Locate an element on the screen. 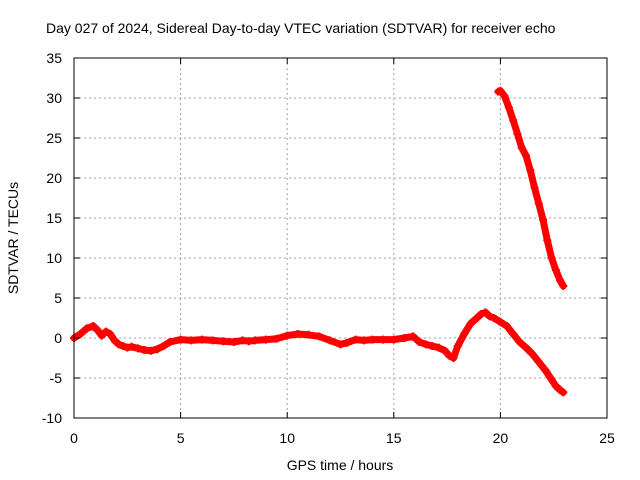 This screenshot has height=480, width=640. series-main-track is located at coordinates (319, 352).